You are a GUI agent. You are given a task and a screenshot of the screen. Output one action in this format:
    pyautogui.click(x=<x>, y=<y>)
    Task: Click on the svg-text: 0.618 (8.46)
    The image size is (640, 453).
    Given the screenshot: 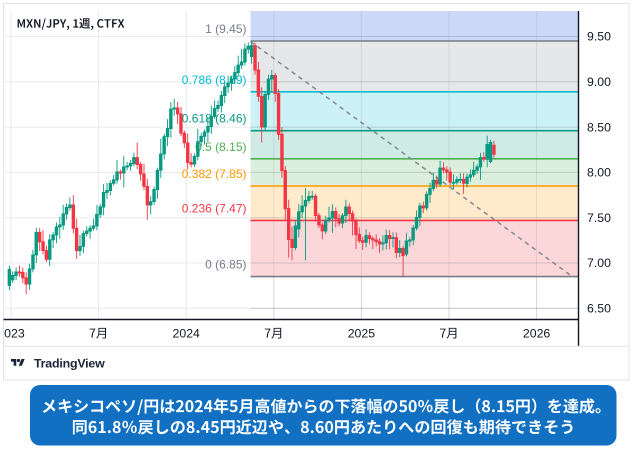 What is the action you would take?
    pyautogui.click(x=214, y=119)
    